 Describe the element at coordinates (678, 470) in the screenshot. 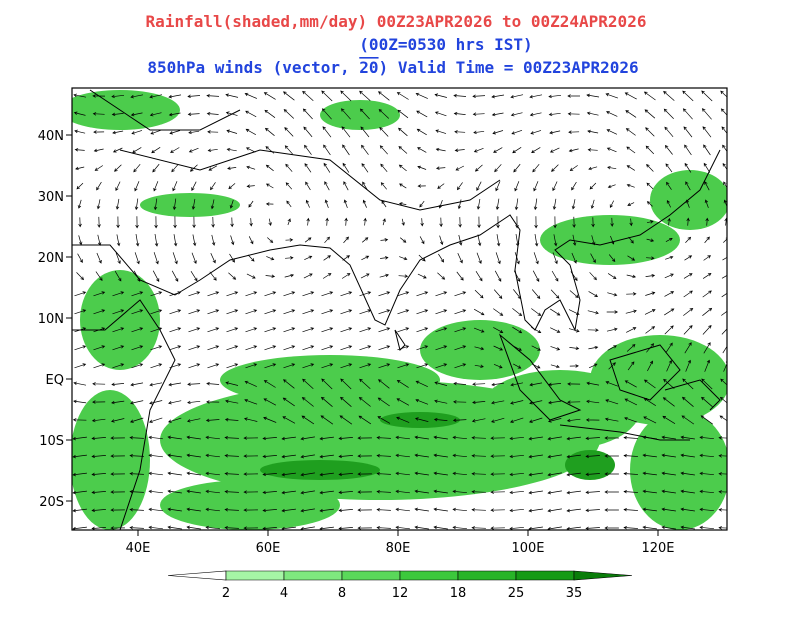

I see `rain-area` at that location.